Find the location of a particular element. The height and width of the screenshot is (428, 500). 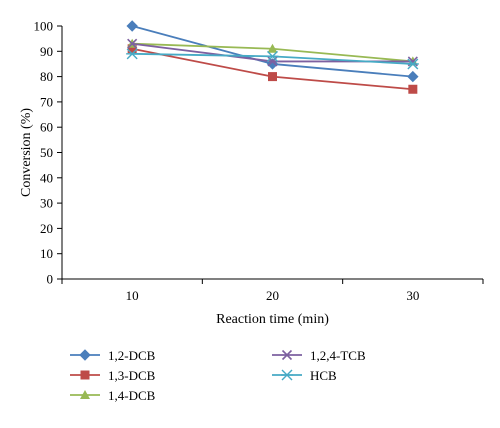

y-tick-label: 0 is located at coordinates (50, 279).